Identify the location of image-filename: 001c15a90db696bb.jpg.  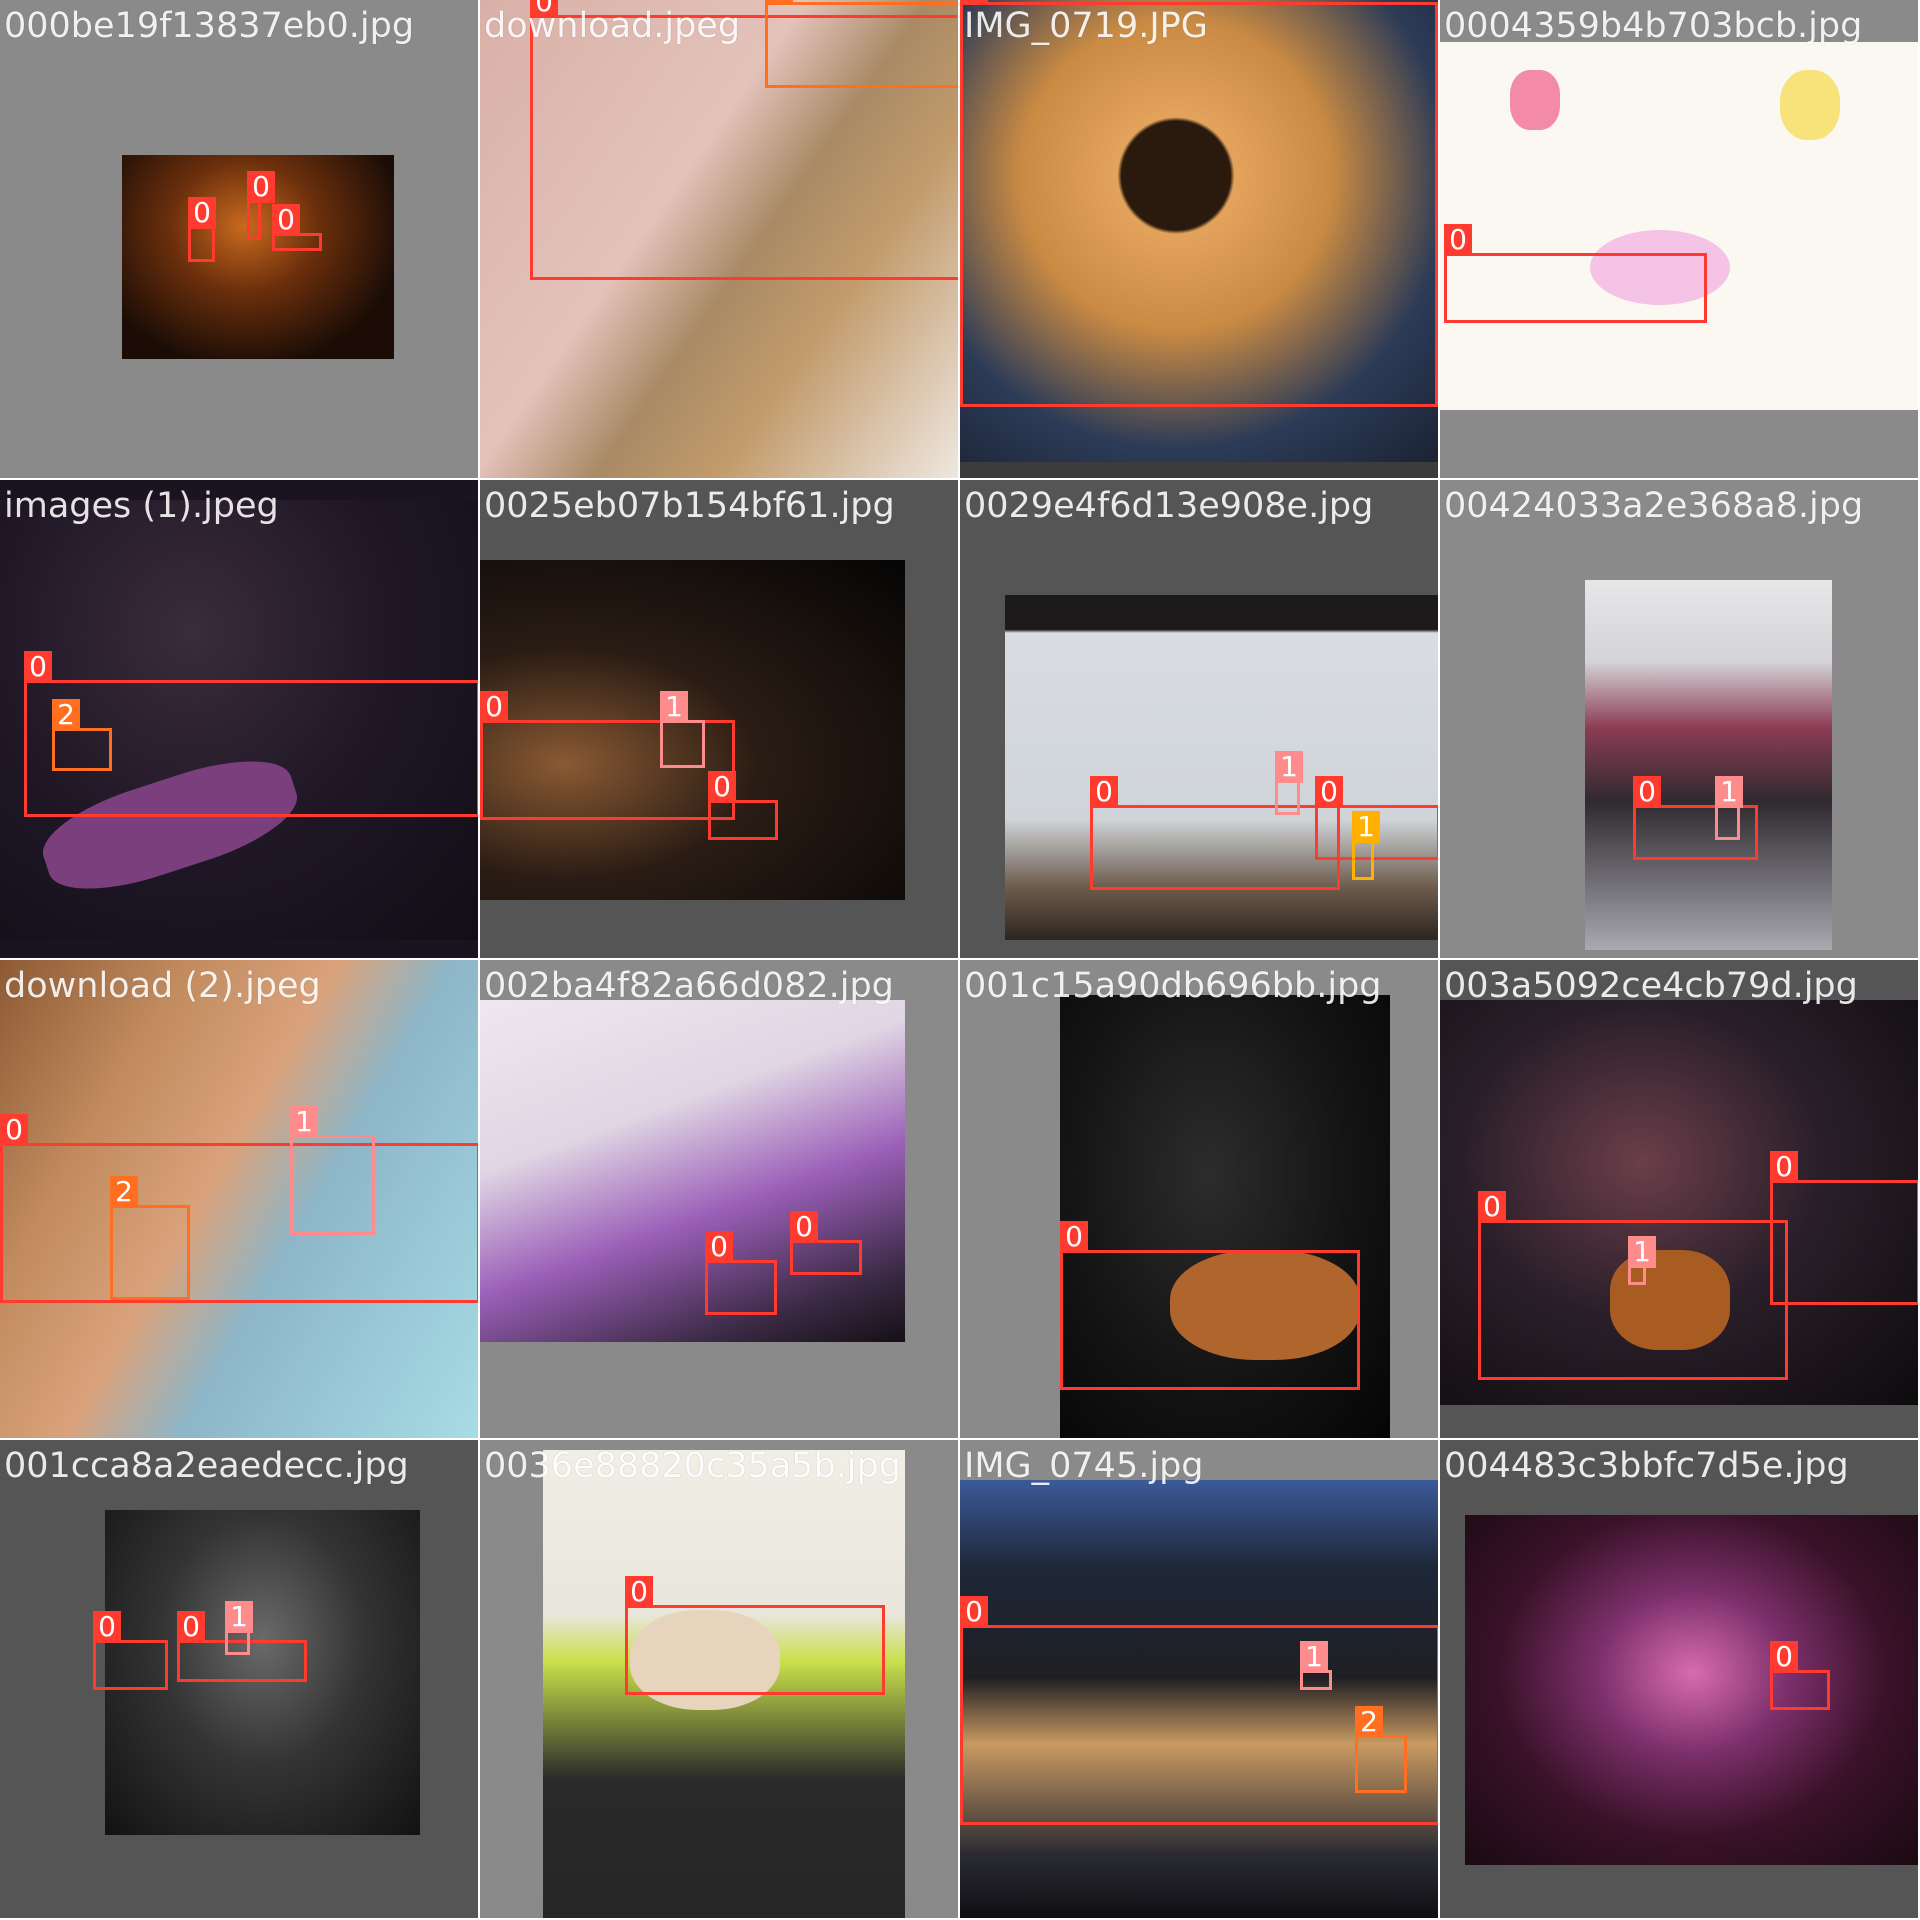
(1173, 986).